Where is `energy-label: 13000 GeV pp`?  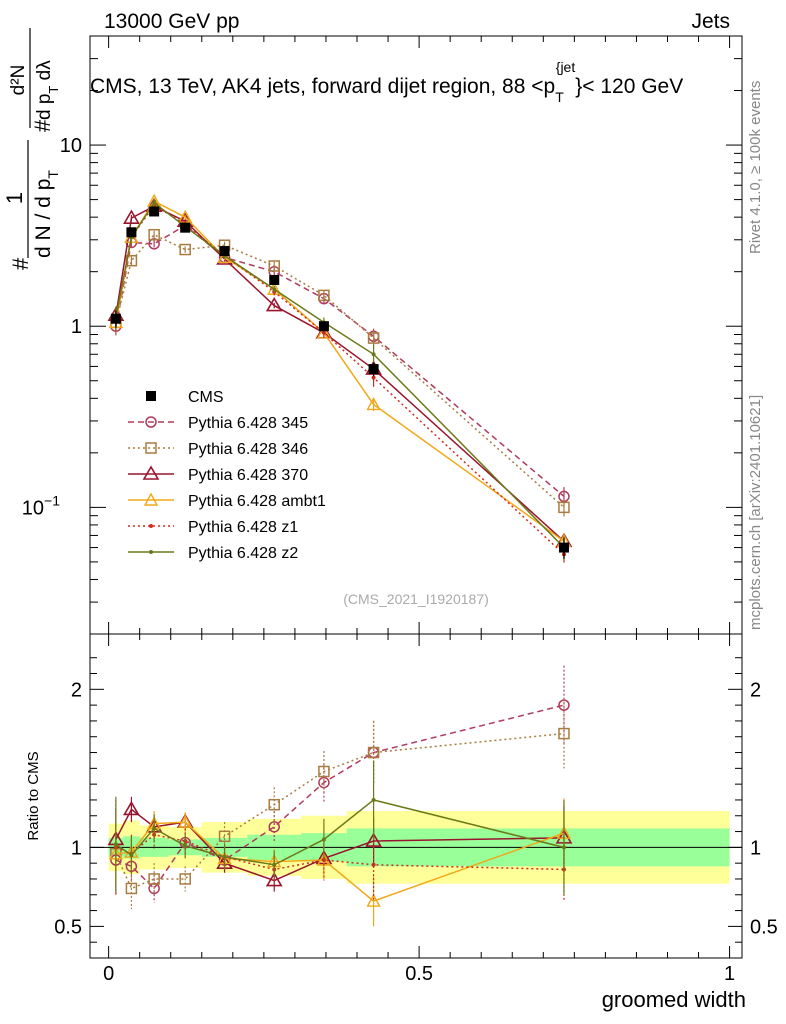 energy-label: 13000 GeV pp is located at coordinates (172, 21).